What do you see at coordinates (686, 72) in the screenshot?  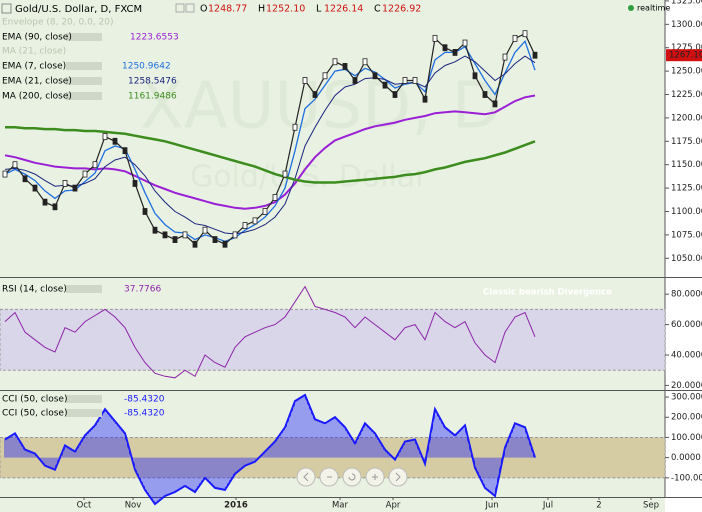 I see `y-tick-label: 1250.00` at bounding box center [686, 72].